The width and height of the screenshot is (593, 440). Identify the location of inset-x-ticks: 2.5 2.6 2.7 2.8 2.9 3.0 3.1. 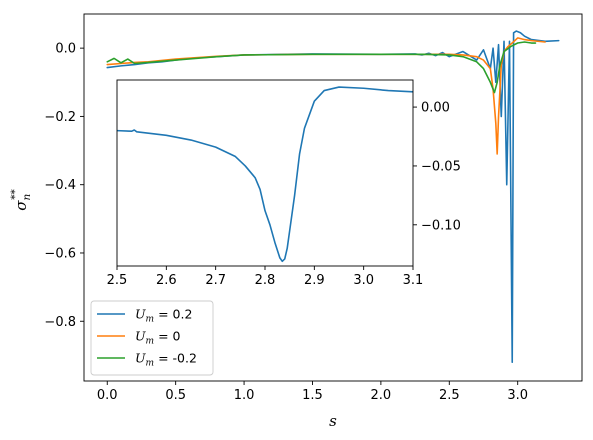
(265, 277).